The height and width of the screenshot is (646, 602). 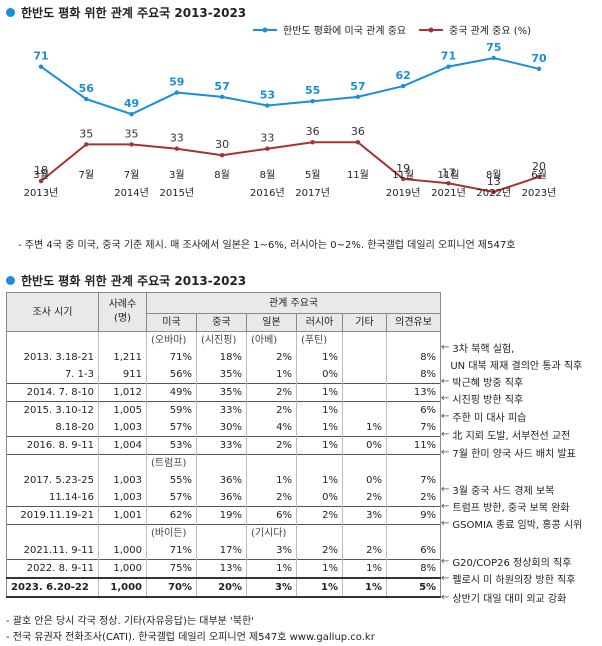 I want to click on table-row: 2022. 8. 9-11 1,000 75% 13% 1% 1% 1% 8%, so click(x=224, y=568).